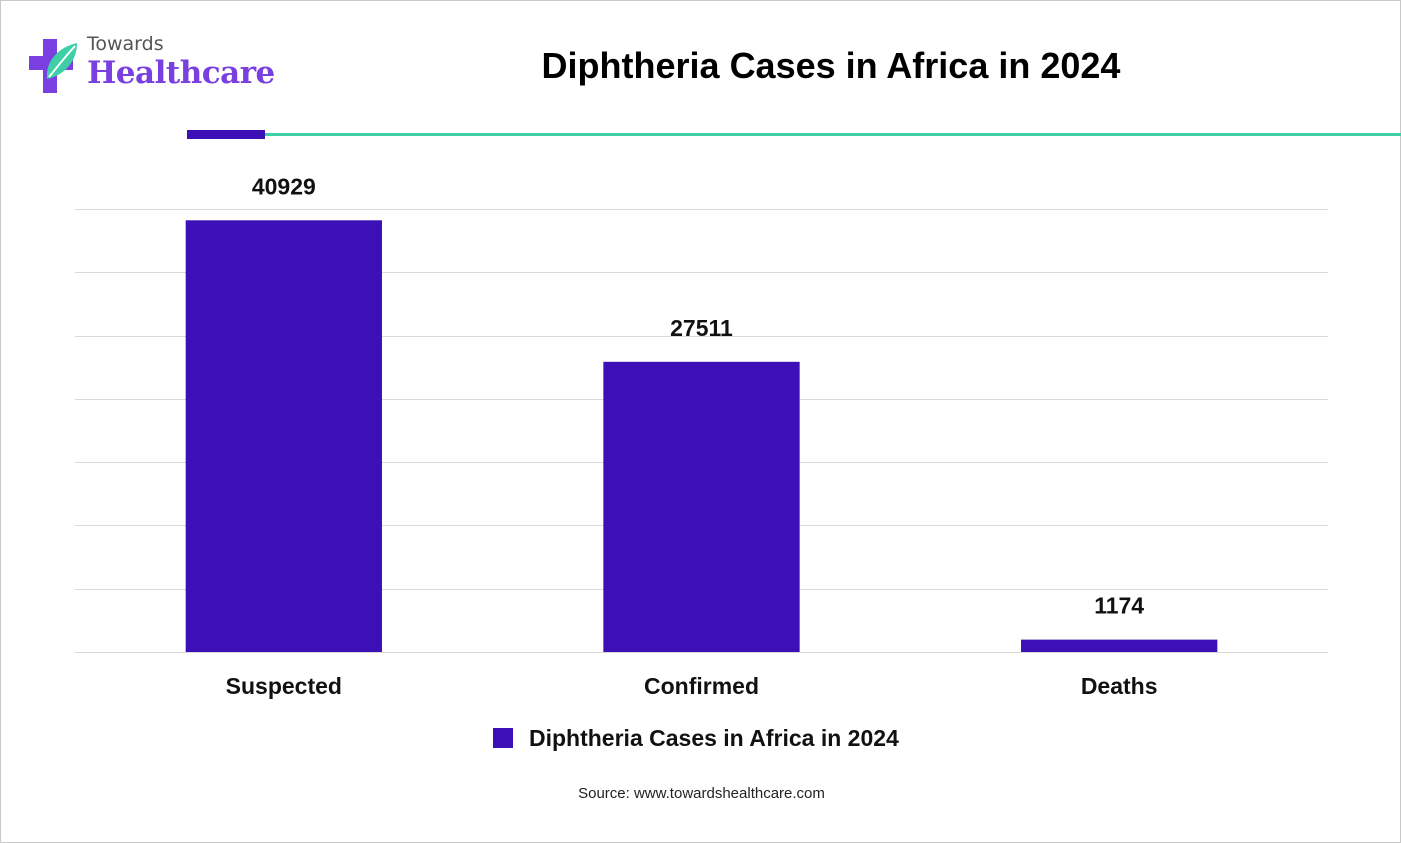 This screenshot has width=1401, height=843. Describe the element at coordinates (1119, 645) in the screenshot. I see `bar-deaths` at that location.